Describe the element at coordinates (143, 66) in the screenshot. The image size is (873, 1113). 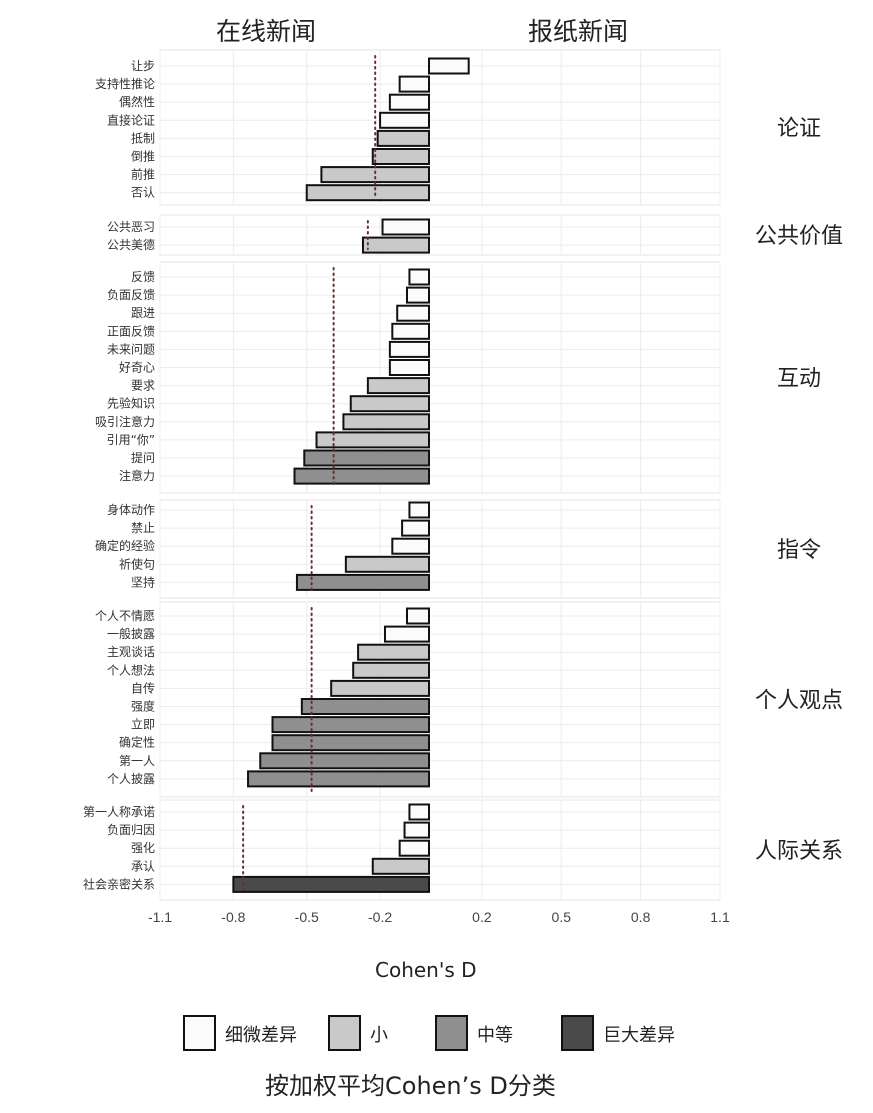
I see `bar-category-label: 让步` at that location.